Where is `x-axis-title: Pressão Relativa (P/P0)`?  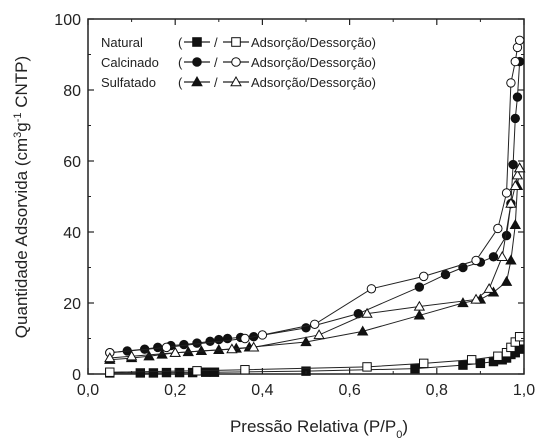 x-axis-title: Pressão Relativa (P/P0) is located at coordinates (319, 428).